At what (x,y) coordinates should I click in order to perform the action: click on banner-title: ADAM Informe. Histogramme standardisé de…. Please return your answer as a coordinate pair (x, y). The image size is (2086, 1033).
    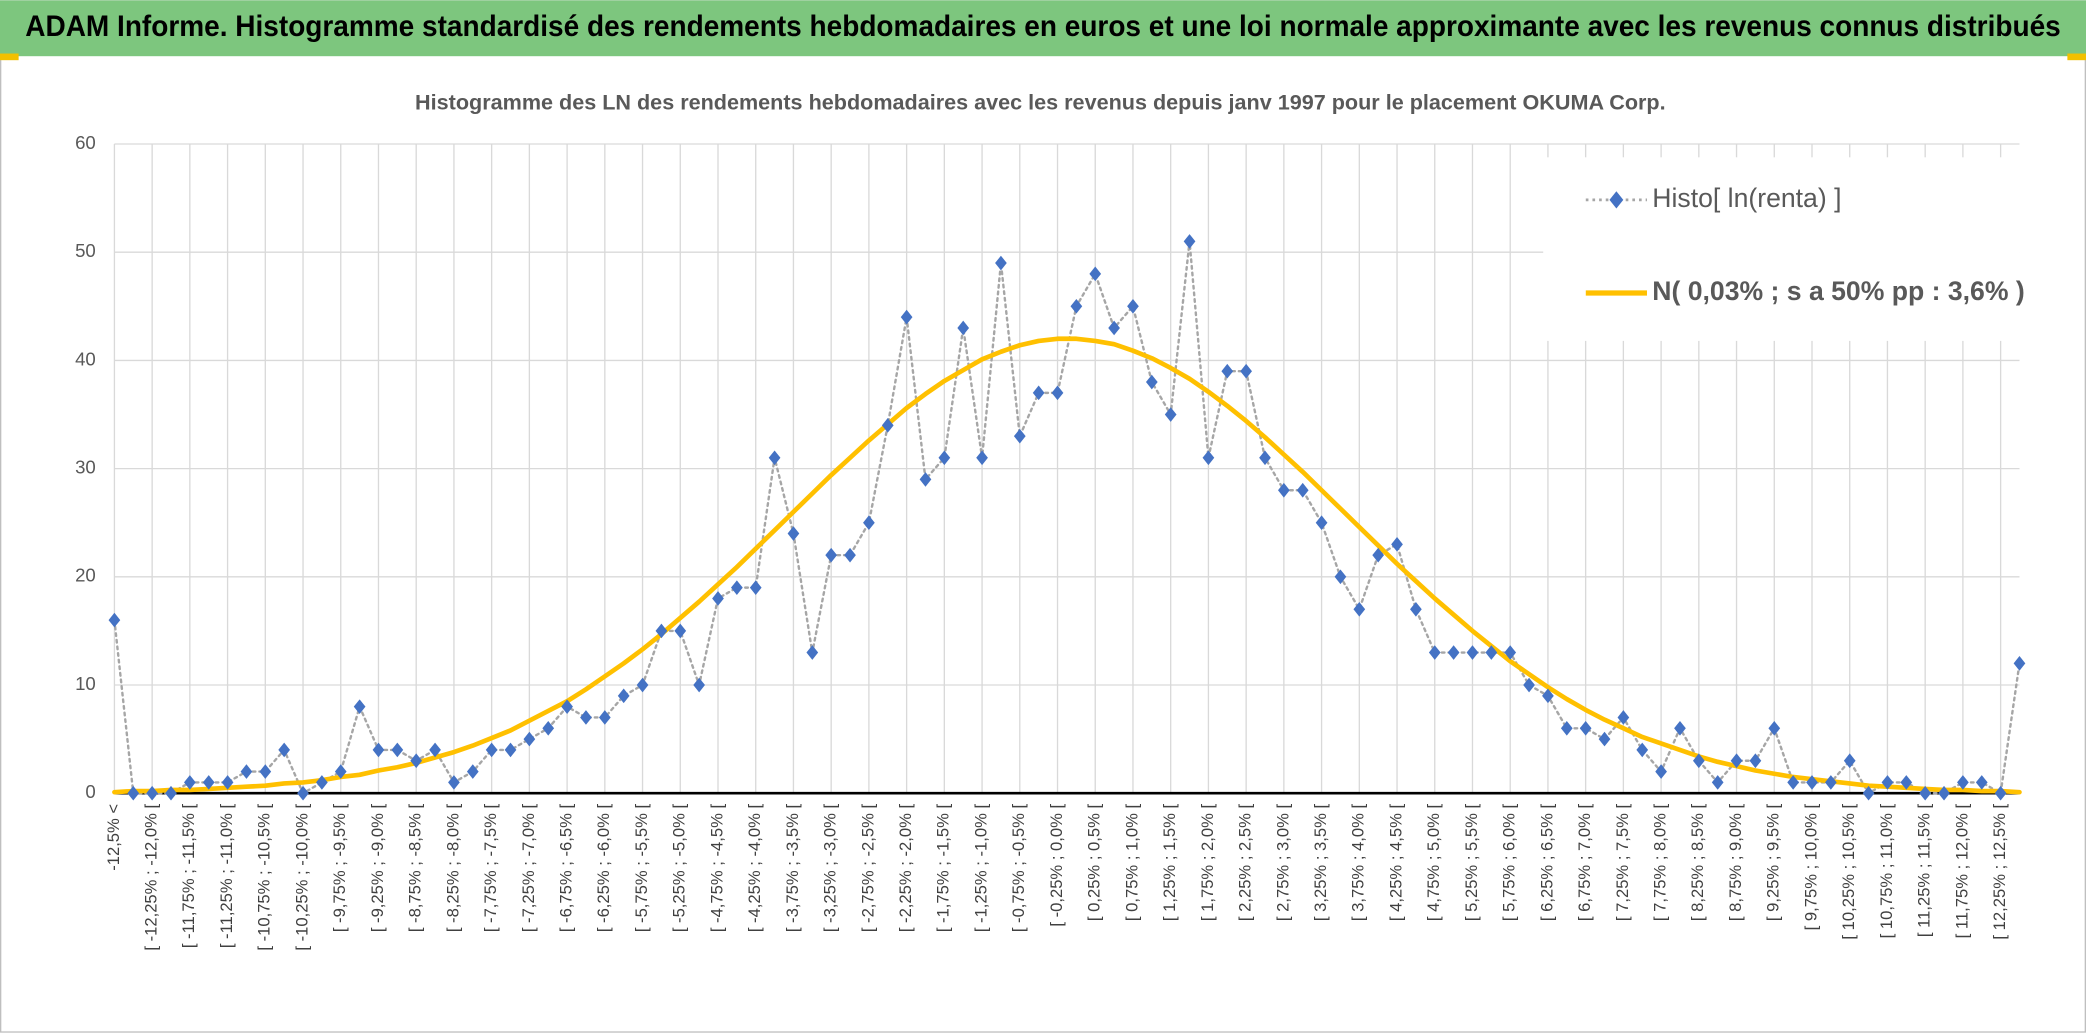
    Looking at the image, I should click on (1042, 27).